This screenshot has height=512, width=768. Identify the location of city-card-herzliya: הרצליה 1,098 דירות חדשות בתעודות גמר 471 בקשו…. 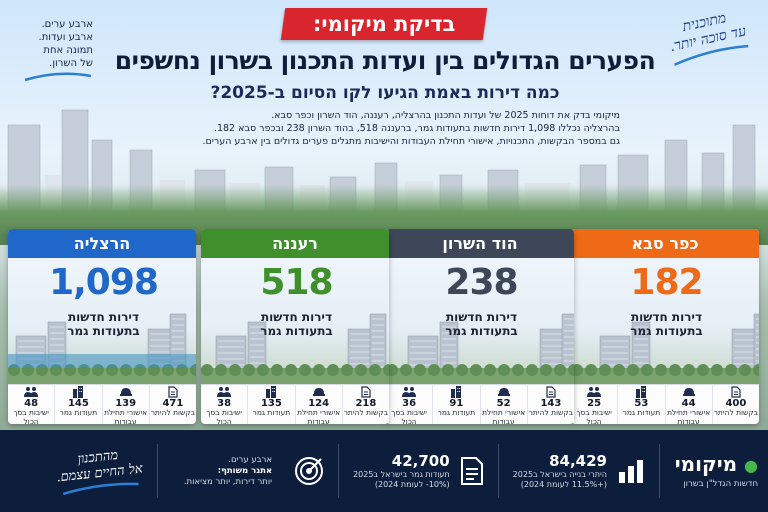
(102, 326).